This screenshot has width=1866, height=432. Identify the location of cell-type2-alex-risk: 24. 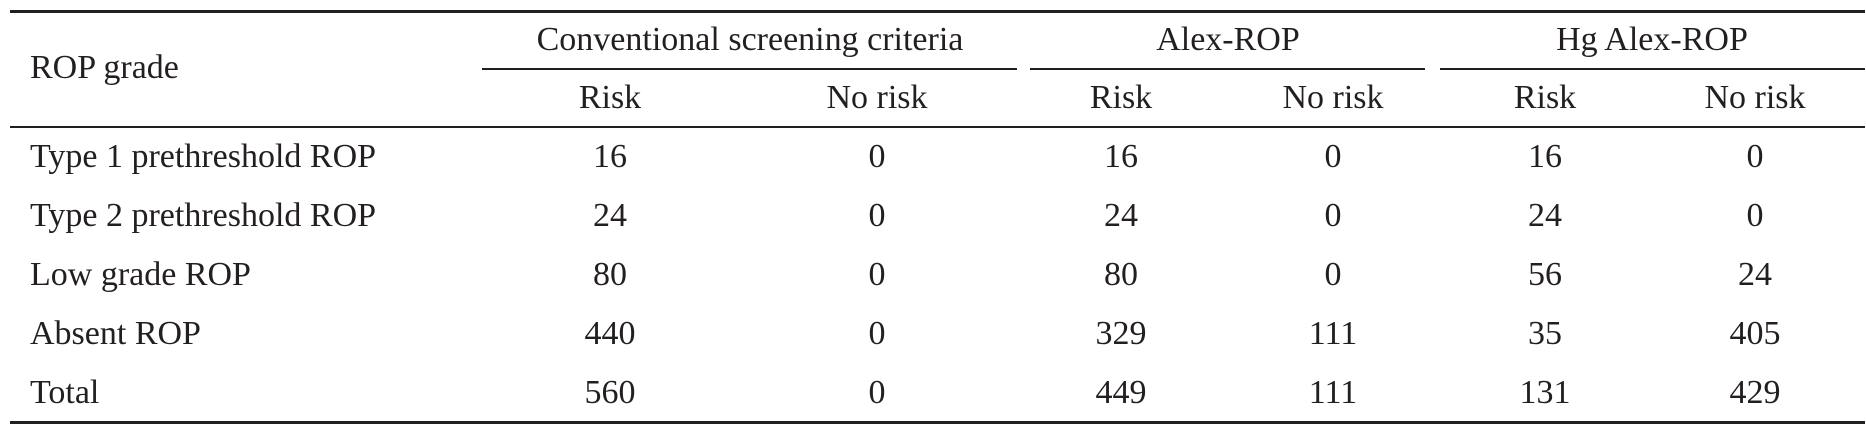
(1121, 215).